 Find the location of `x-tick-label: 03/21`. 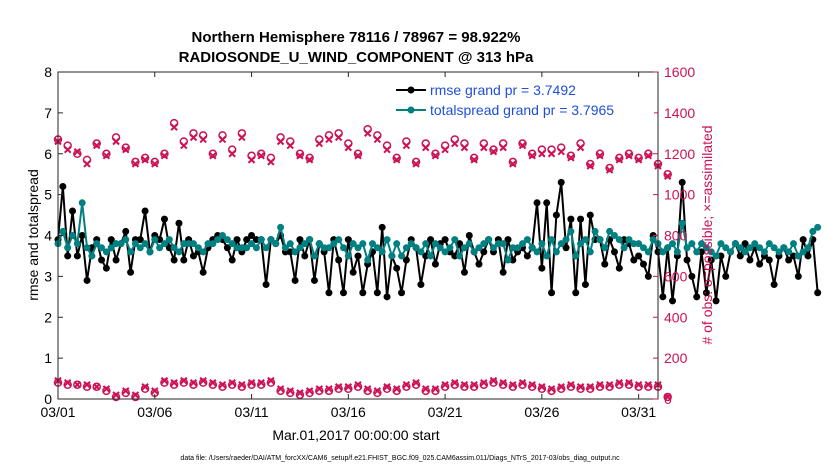

x-tick-label: 03/21 is located at coordinates (445, 412).